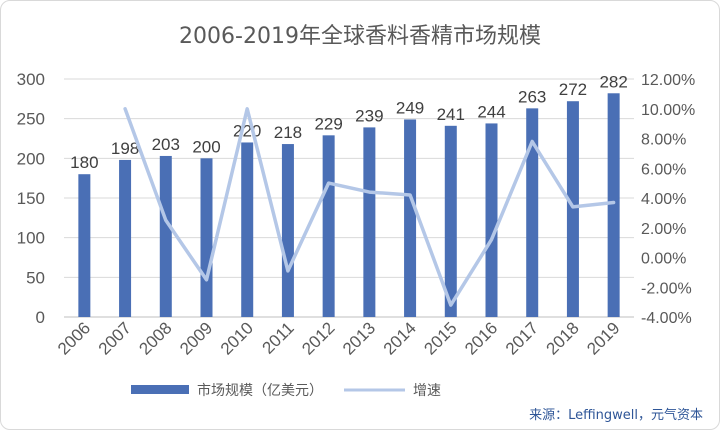 The image size is (720, 430). What do you see at coordinates (603, 338) in the screenshot?
I see `x-tick-label: 2019` at bounding box center [603, 338].